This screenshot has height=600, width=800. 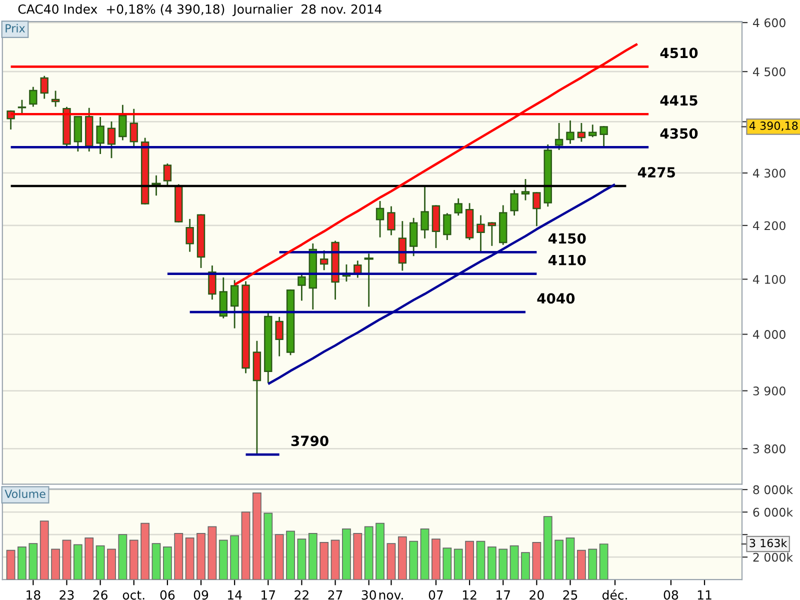 What do you see at coordinates (769, 391) in the screenshot?
I see `y-tick-label: 3 900` at bounding box center [769, 391].